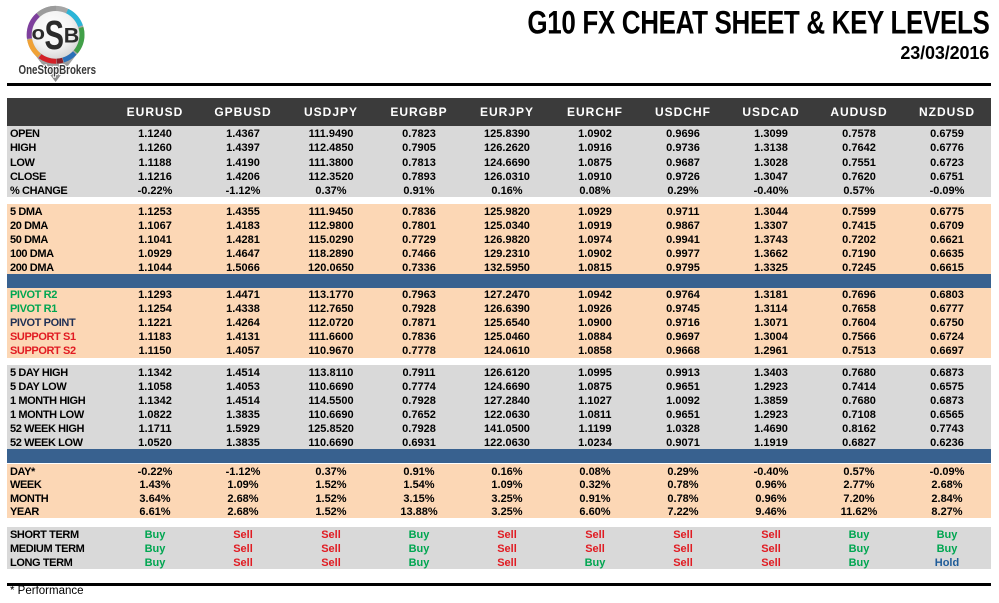 This screenshot has width=999, height=603. I want to click on svg-text: S, so click(55, 35).